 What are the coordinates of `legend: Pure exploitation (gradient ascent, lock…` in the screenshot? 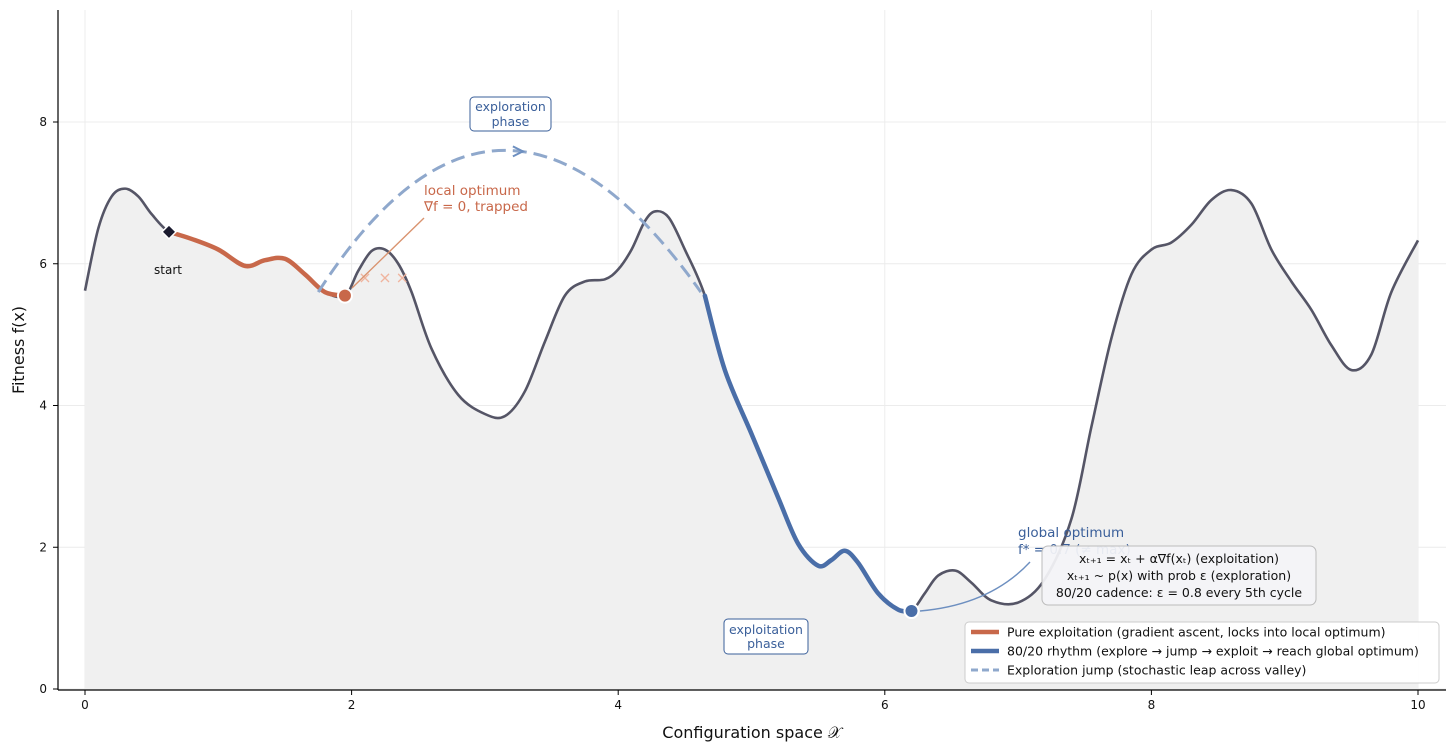 It's located at (1202, 652).